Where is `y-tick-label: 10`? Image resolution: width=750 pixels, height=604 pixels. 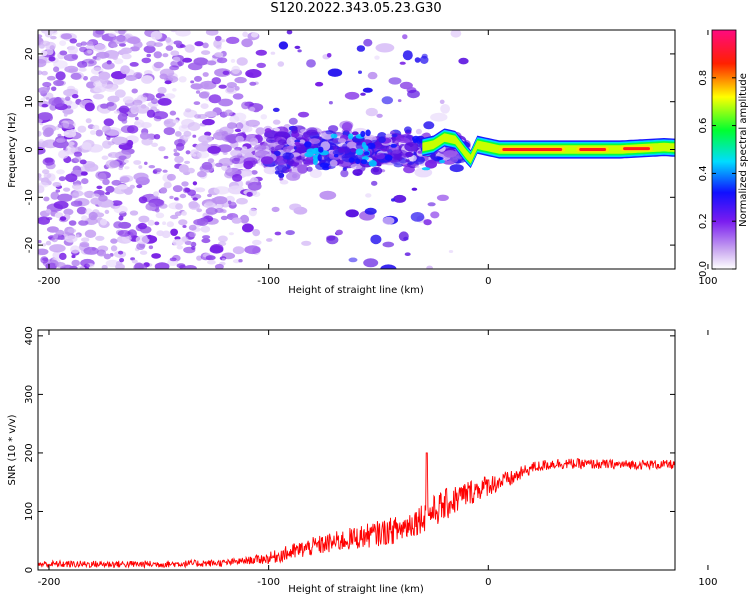
y-tick-label: 10 is located at coordinates (29, 101).